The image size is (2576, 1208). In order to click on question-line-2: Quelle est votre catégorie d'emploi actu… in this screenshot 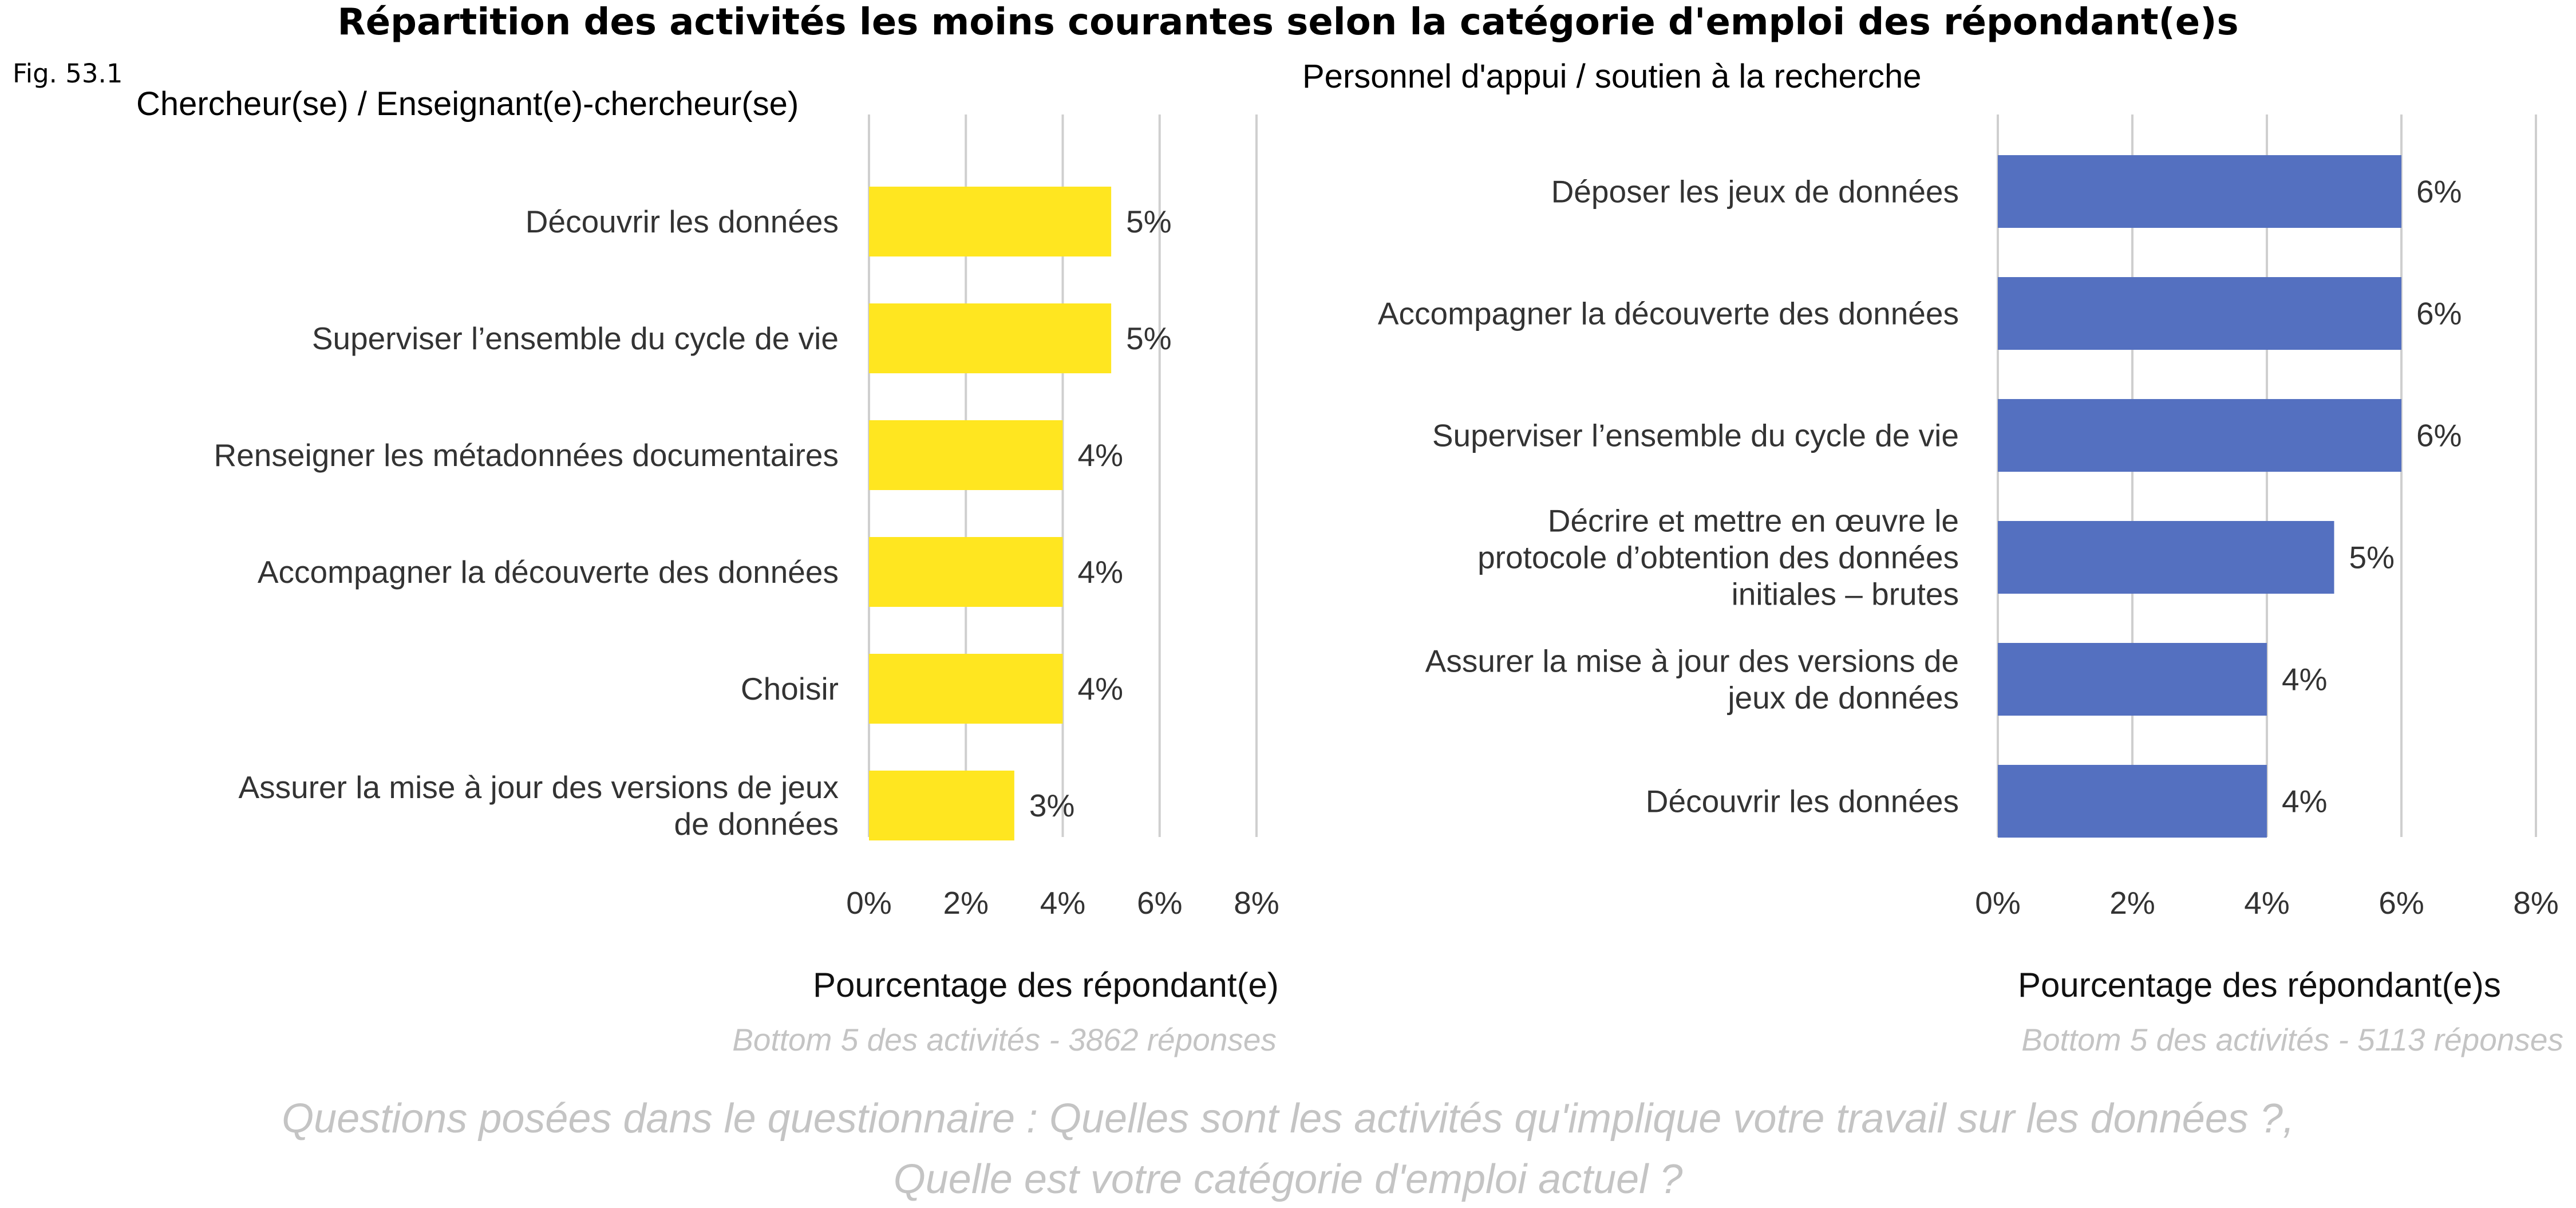, I will do `click(1288, 1179)`.